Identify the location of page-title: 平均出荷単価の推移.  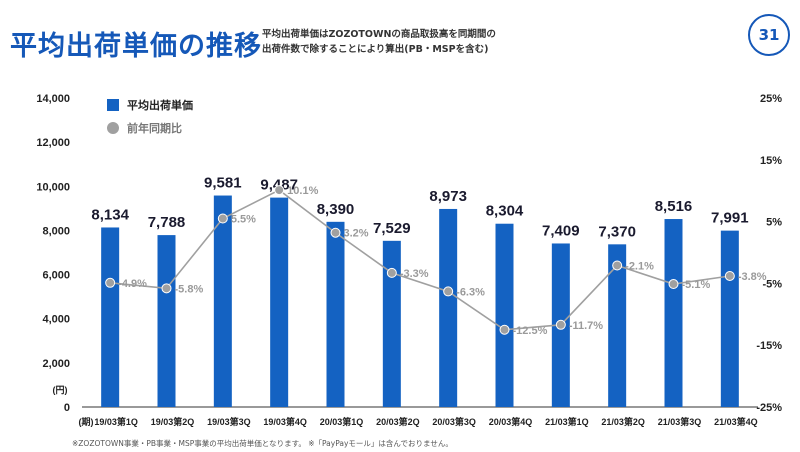
(136, 46).